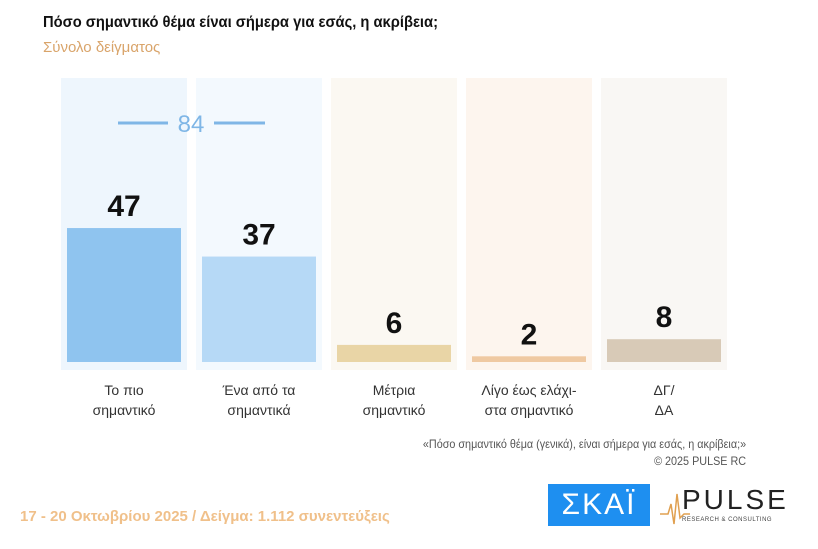 The height and width of the screenshot is (549, 818). Describe the element at coordinates (123, 206) in the screenshot. I see `value-label: 47` at that location.